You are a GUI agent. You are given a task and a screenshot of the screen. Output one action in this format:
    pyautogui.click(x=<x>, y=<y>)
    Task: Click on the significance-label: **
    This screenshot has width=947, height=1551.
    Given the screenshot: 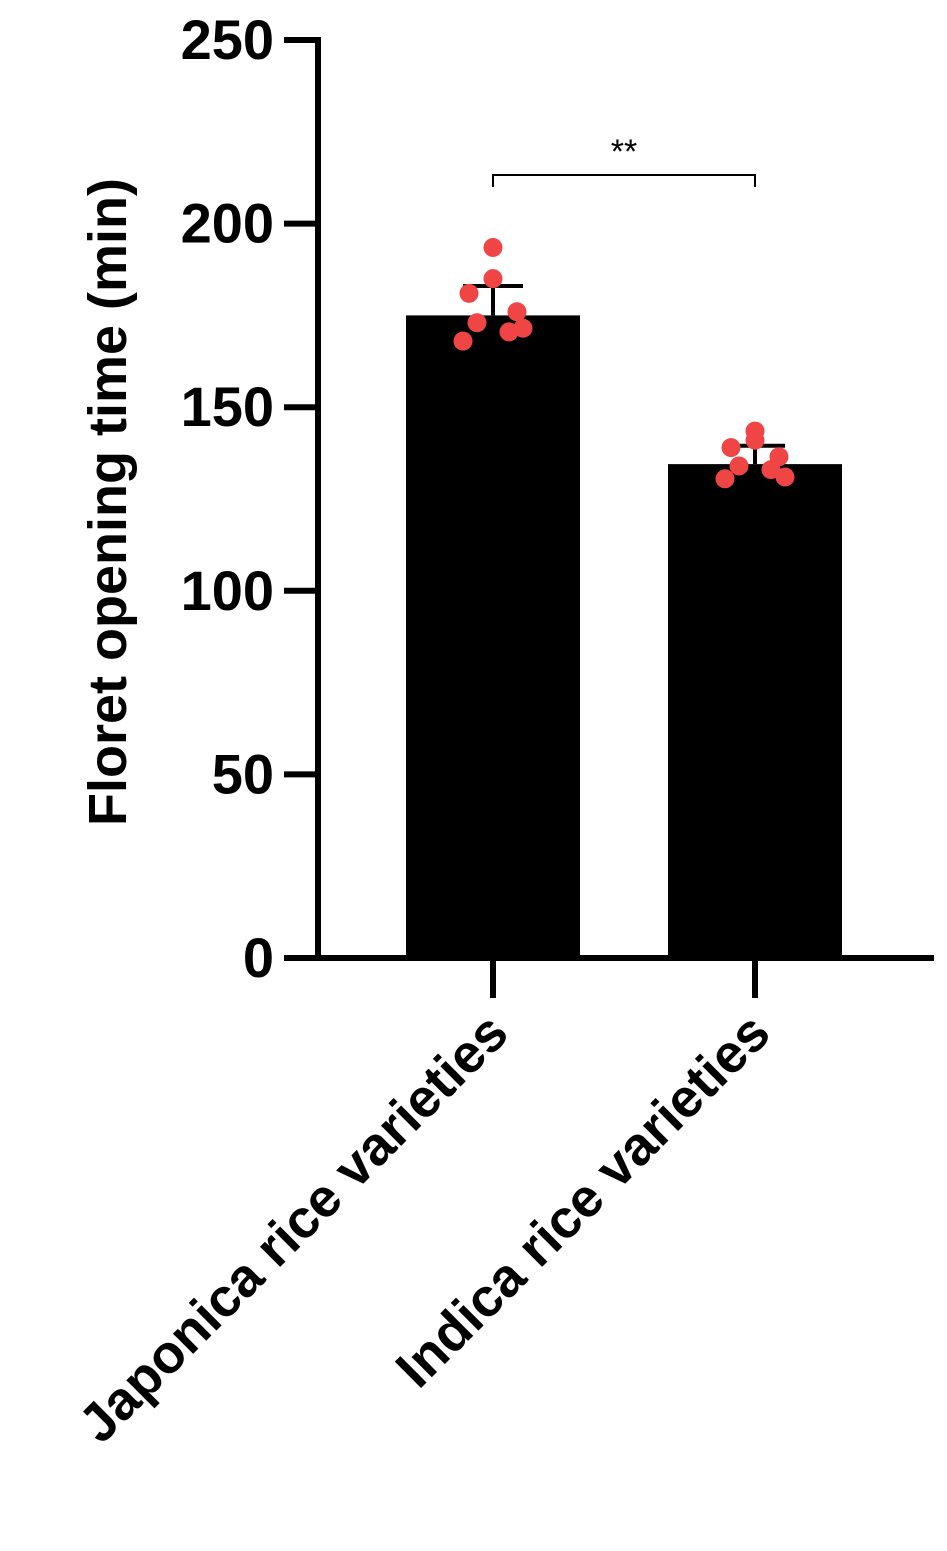 What is the action you would take?
    pyautogui.click(x=624, y=152)
    